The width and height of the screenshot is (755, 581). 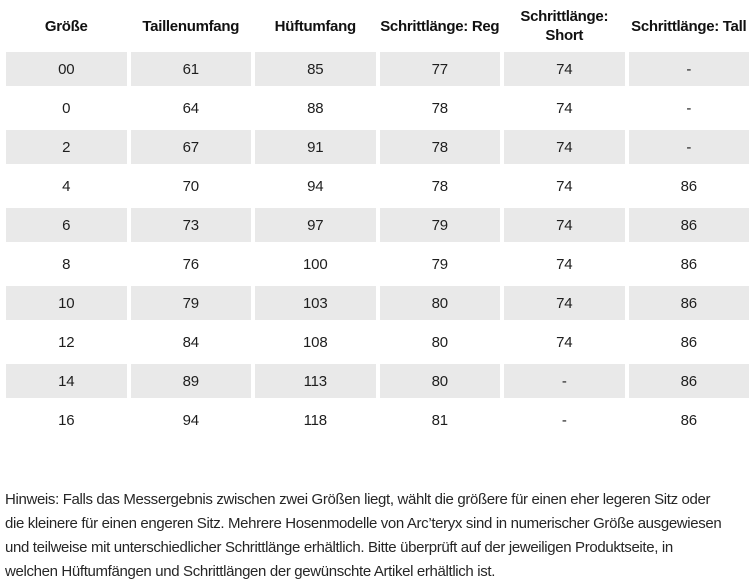 What do you see at coordinates (315, 225) in the screenshot?
I see `cell-hip: 97` at bounding box center [315, 225].